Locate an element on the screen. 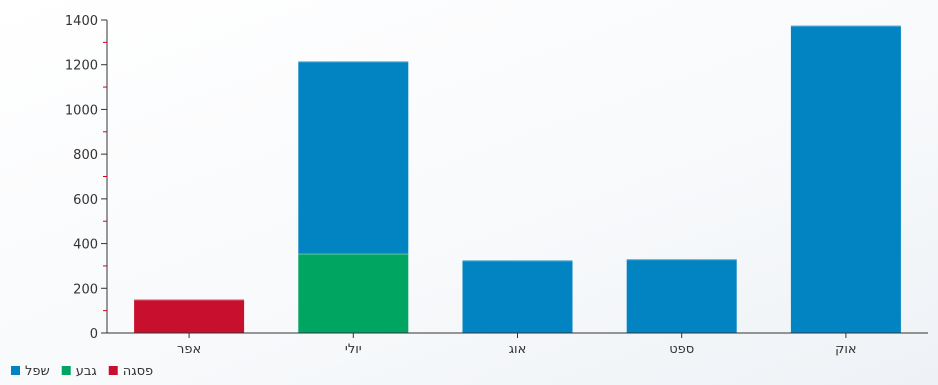  legend-label: פסגה is located at coordinates (138, 371).